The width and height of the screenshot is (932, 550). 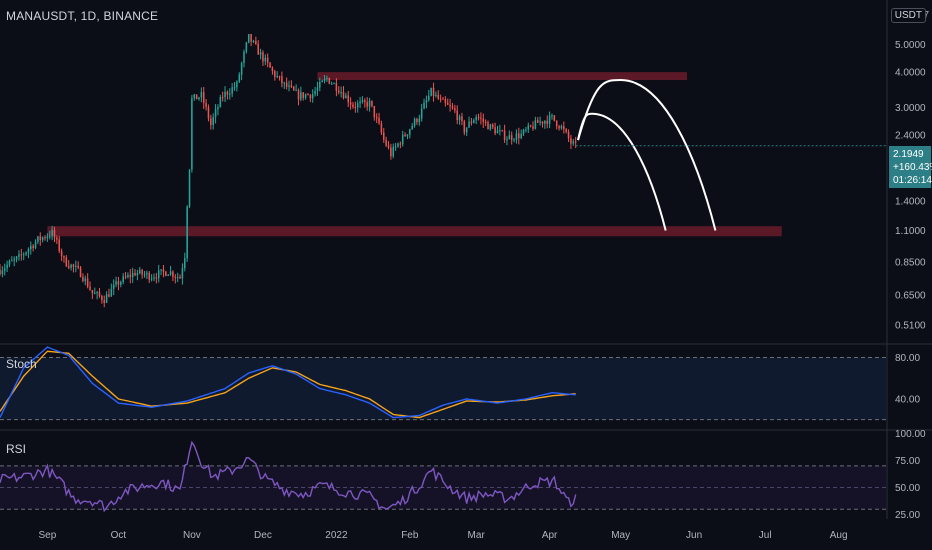 I want to click on y-tick-label: 0.6500, so click(x=910, y=296).